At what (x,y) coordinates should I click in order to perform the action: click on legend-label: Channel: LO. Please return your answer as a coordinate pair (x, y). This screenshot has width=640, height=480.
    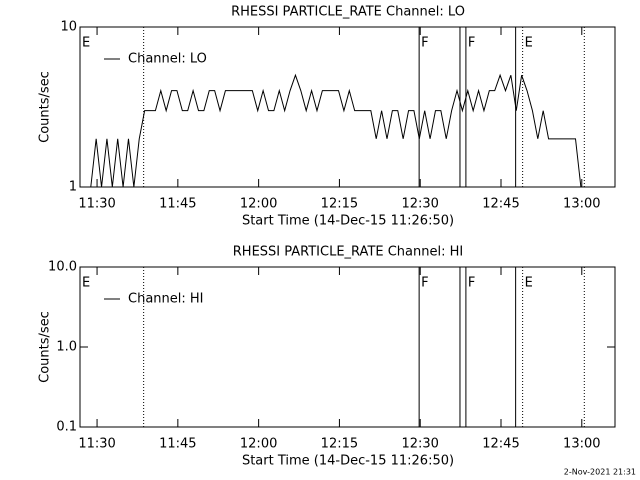
    Looking at the image, I should click on (167, 59).